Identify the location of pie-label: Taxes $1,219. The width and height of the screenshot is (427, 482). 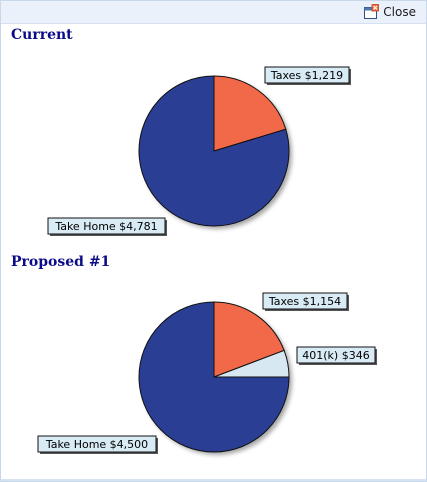
(307, 75).